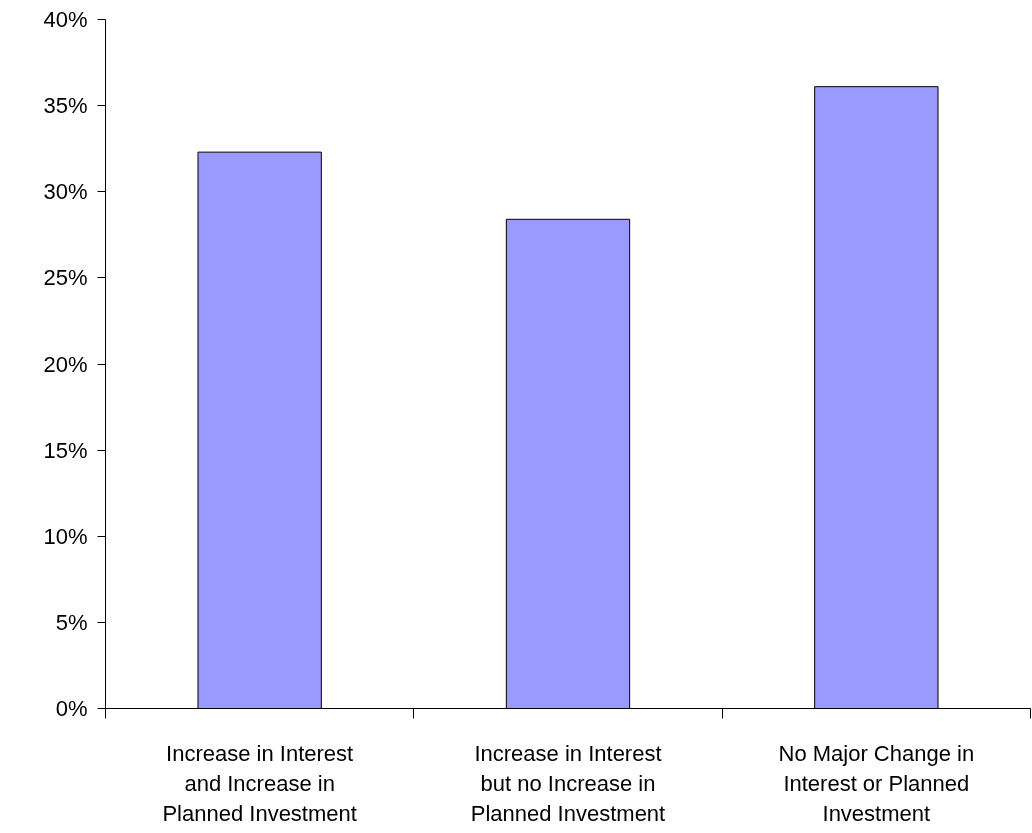 This screenshot has height=833, width=1032. Describe the element at coordinates (65, 364) in the screenshot. I see `y-tick-label: 20%` at that location.